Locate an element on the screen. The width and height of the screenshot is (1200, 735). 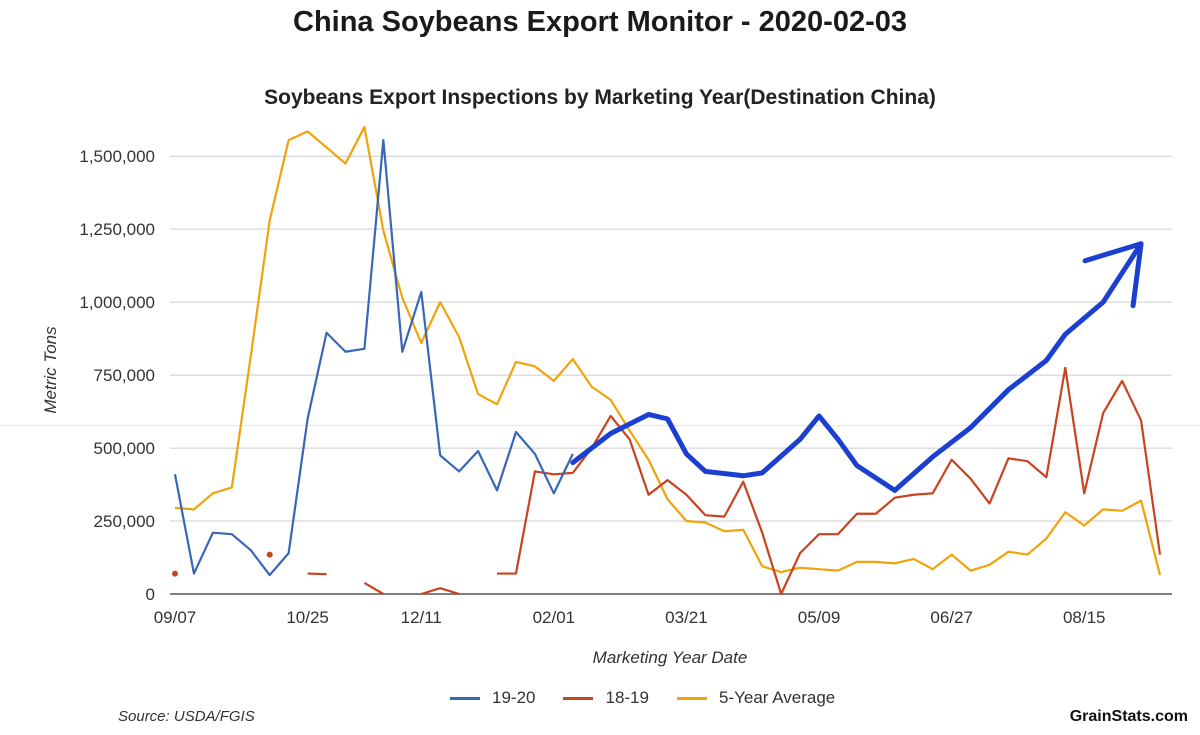
legend-label-5yr: 5-Year Average is located at coordinates (777, 697).